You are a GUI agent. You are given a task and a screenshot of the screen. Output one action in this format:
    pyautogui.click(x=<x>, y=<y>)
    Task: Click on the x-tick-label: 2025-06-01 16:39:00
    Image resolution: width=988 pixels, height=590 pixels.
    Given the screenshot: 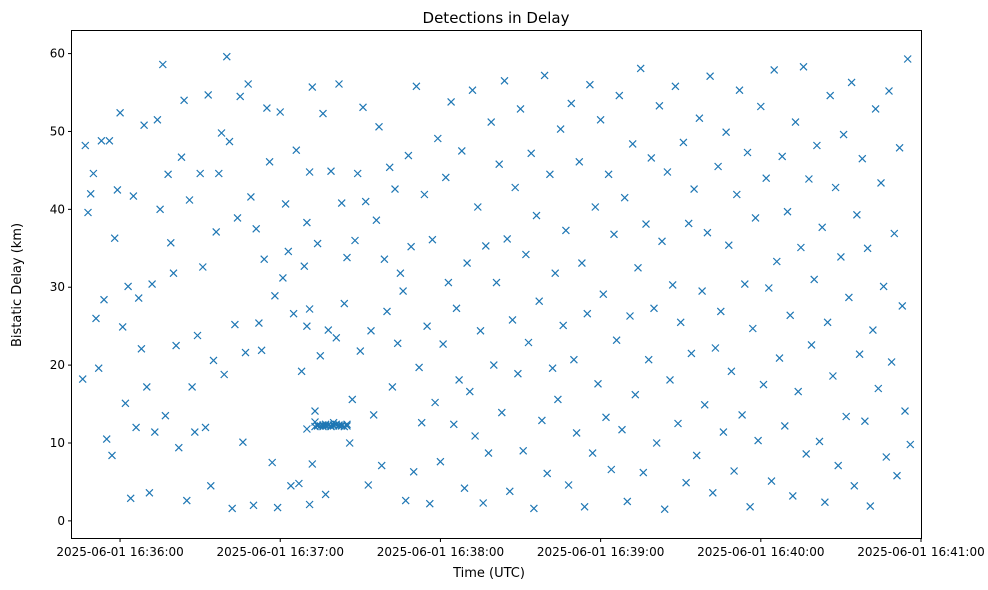 What is the action you would take?
    pyautogui.click(x=600, y=552)
    